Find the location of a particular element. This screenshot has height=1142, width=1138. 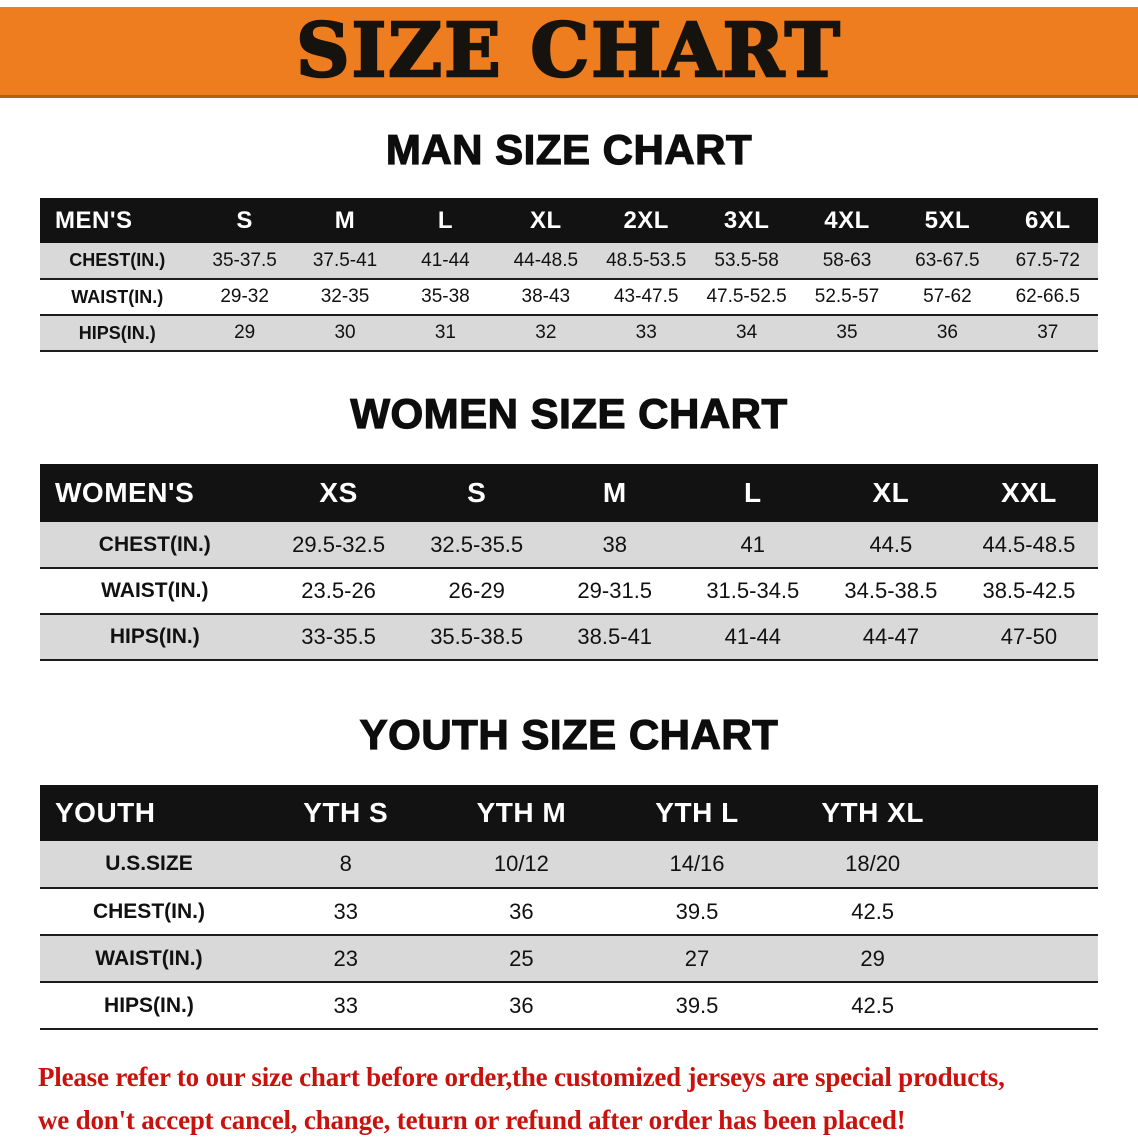

value-cell: 29-31.5 is located at coordinates (615, 590).